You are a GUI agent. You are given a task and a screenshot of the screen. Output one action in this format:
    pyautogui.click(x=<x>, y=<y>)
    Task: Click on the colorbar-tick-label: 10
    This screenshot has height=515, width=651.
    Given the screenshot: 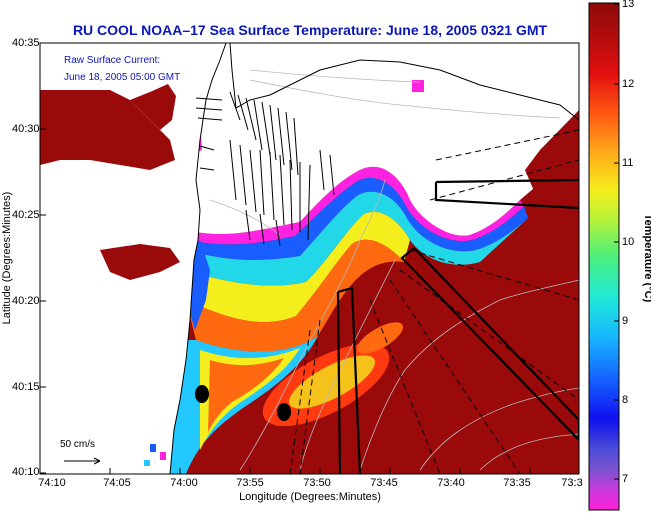 What is the action you would take?
    pyautogui.click(x=628, y=242)
    